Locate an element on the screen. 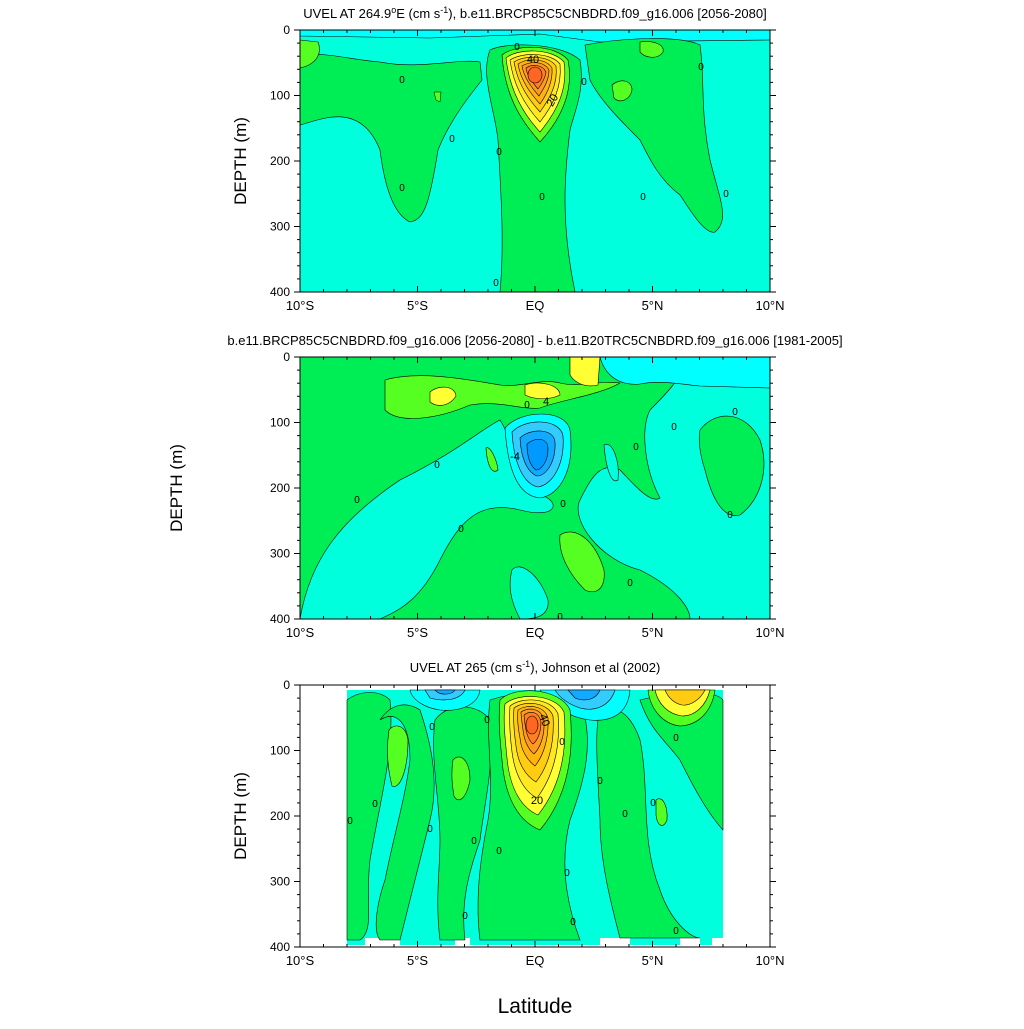  panel-2-ylabel: DEPTH (m) is located at coordinates (176, 488).